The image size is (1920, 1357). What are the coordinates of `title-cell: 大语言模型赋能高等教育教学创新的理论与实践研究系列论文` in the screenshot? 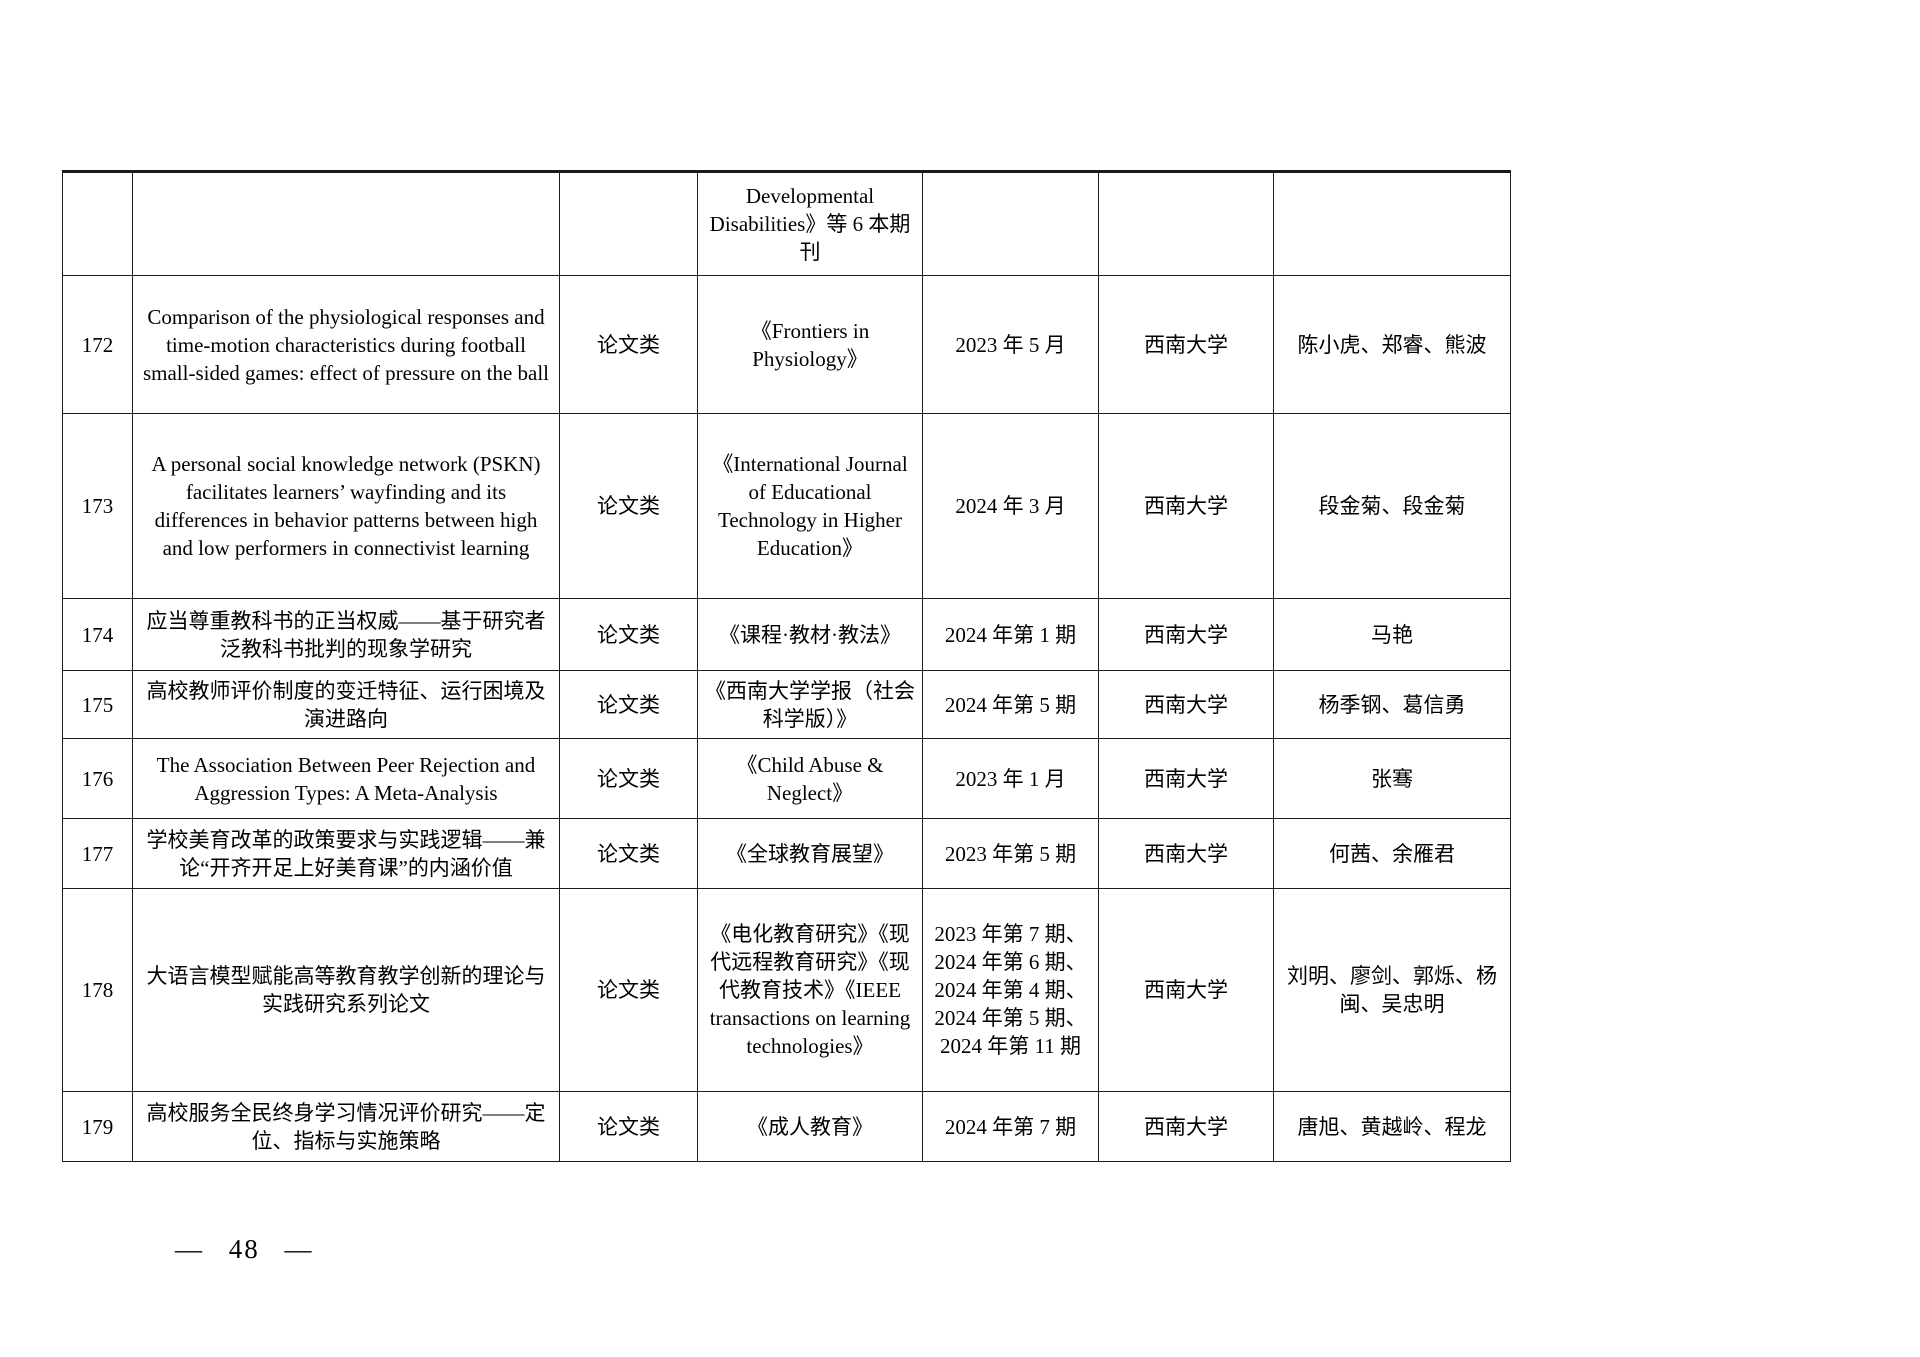 It's located at (346, 990).